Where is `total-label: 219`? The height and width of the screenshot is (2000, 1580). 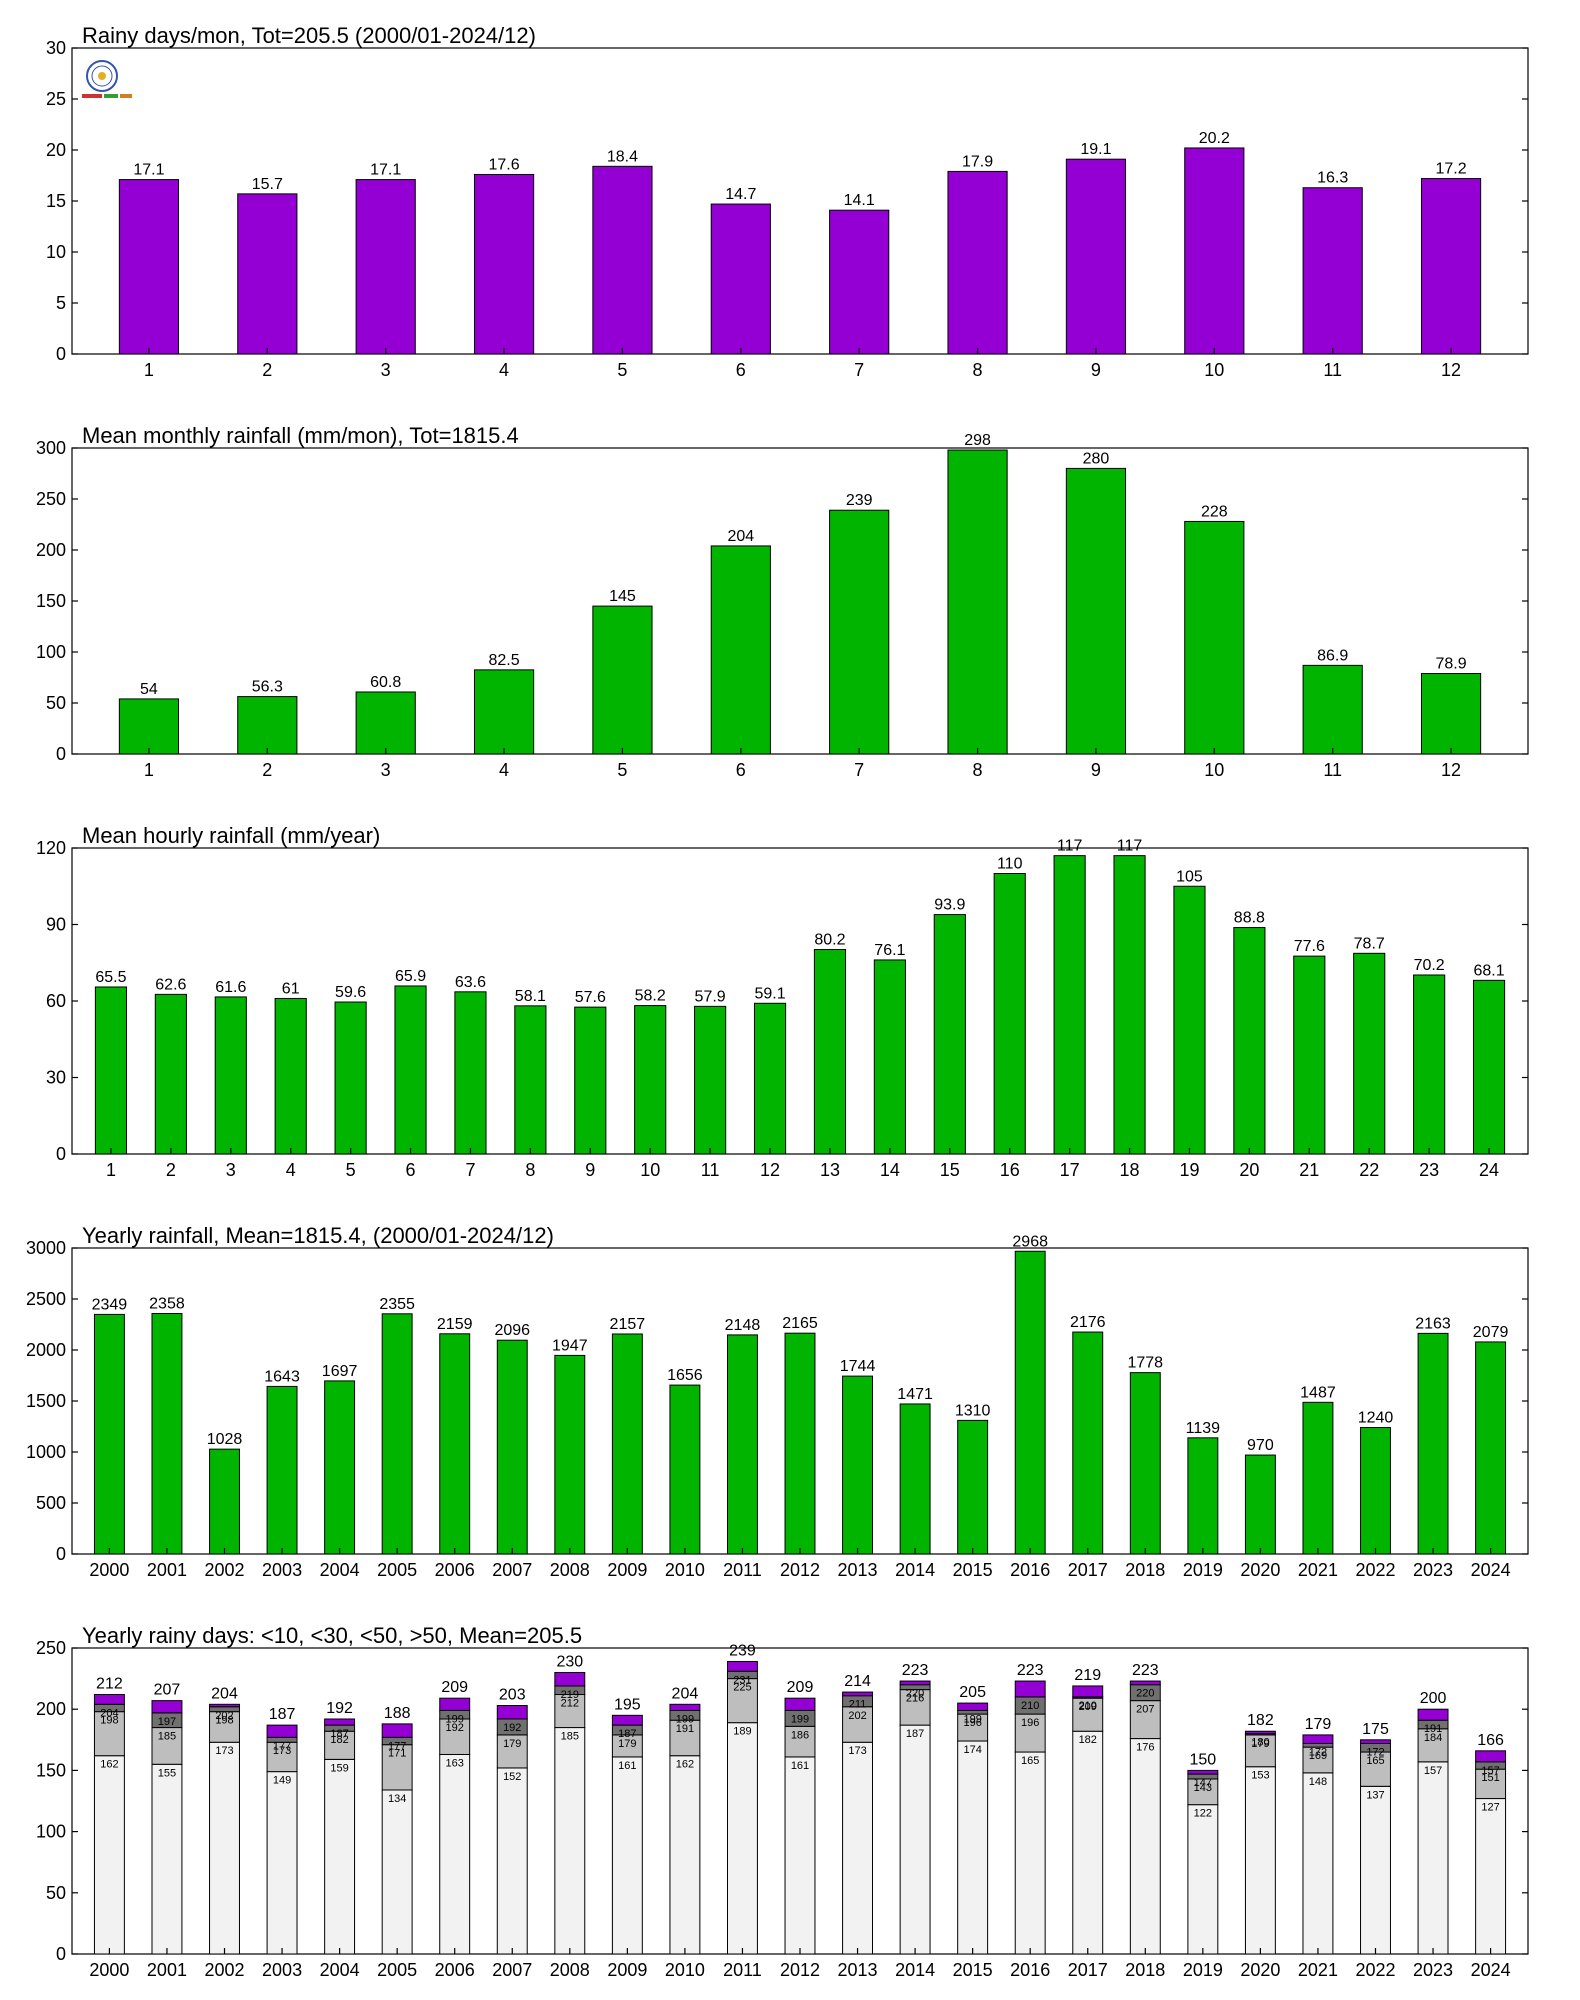
total-label: 219 is located at coordinates (1087, 1675).